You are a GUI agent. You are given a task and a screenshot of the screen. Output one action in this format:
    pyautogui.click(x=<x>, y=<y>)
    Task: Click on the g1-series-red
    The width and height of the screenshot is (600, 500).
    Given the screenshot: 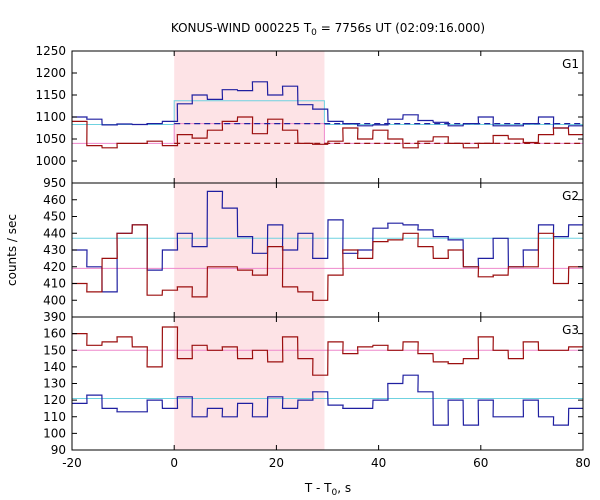 What is the action you would take?
    pyautogui.click(x=327, y=132)
    